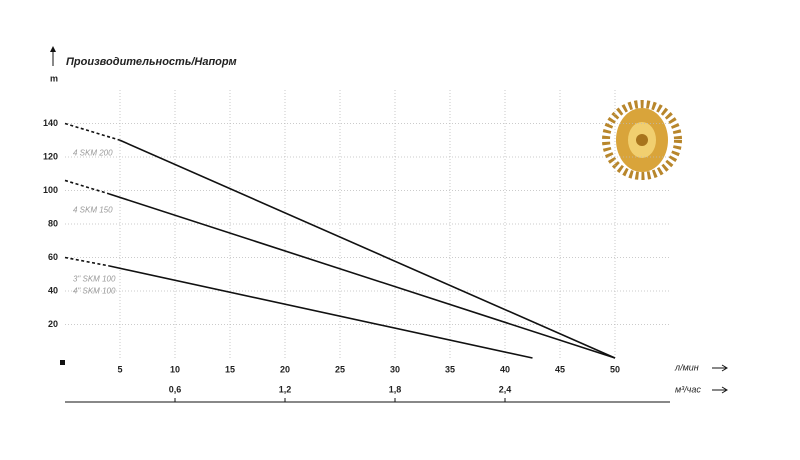 The image size is (800, 460). What do you see at coordinates (686, 367) in the screenshot?
I see `x-axis-label: л/мин` at bounding box center [686, 367].